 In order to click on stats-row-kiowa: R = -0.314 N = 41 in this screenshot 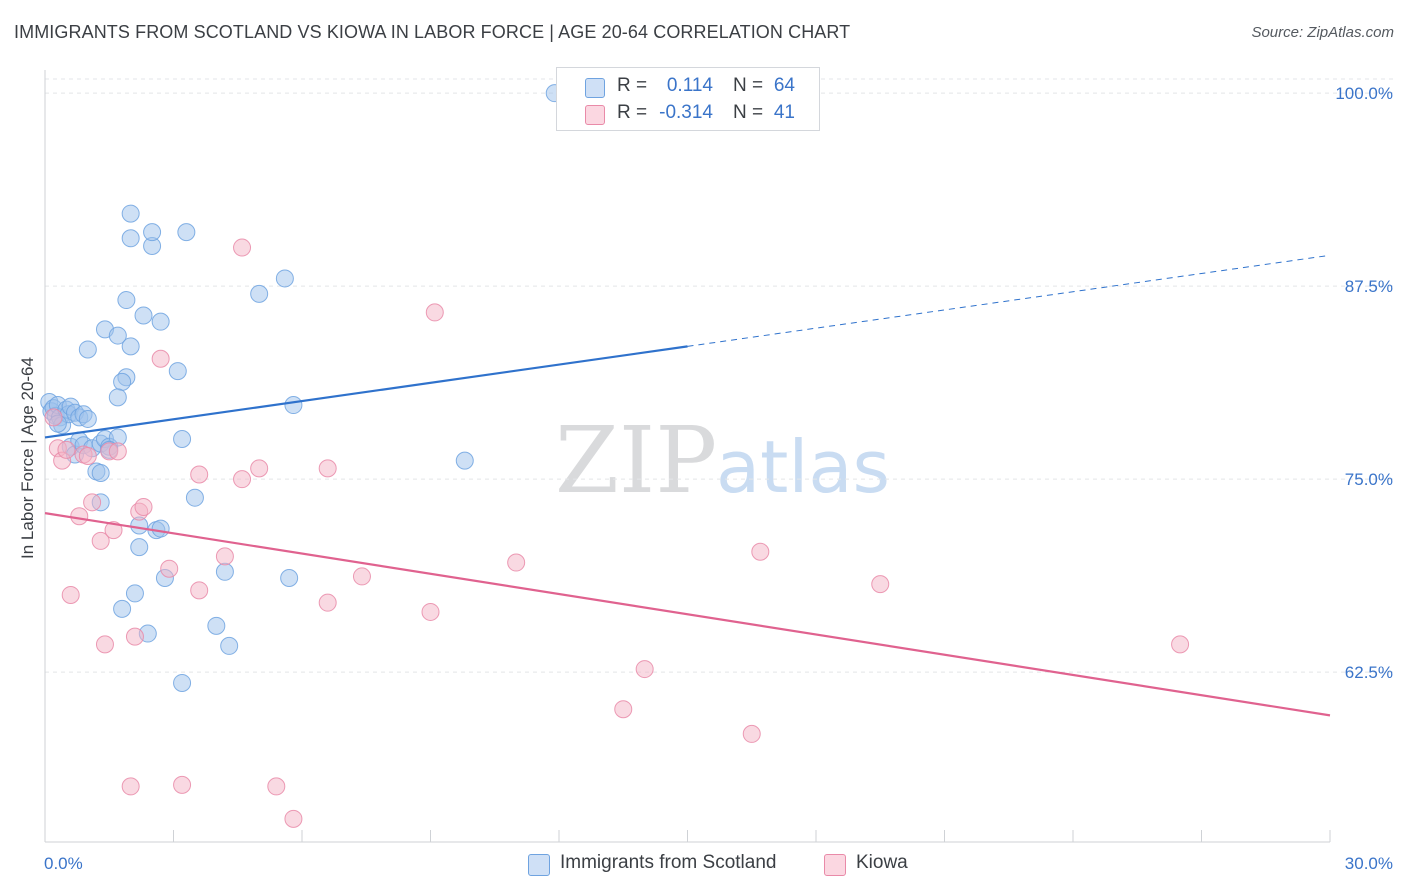, I will do `click(688, 114)`.